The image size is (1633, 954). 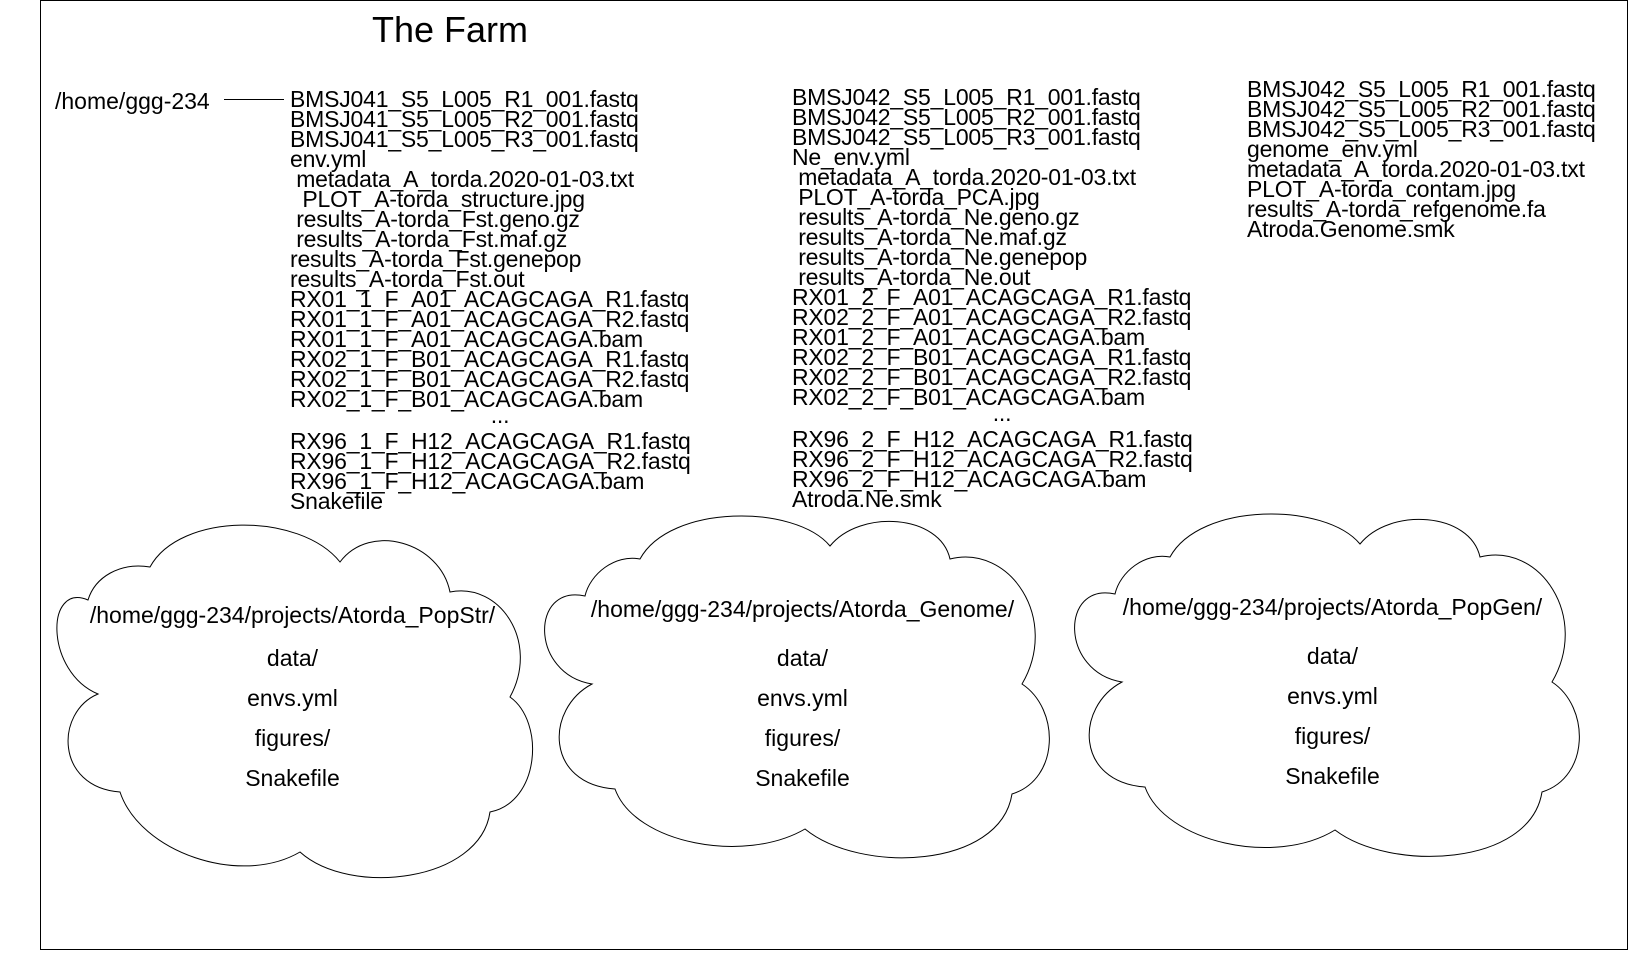 What do you see at coordinates (992, 317) in the screenshot?
I see `file-entry: RX02_2_F_A01_ACAGCAGA_R2.fastq` at bounding box center [992, 317].